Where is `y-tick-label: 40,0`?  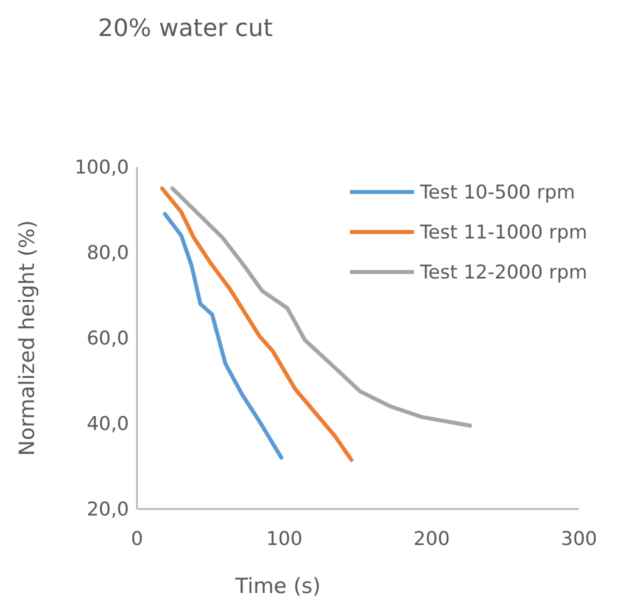 y-tick-label: 40,0 is located at coordinates (107, 424).